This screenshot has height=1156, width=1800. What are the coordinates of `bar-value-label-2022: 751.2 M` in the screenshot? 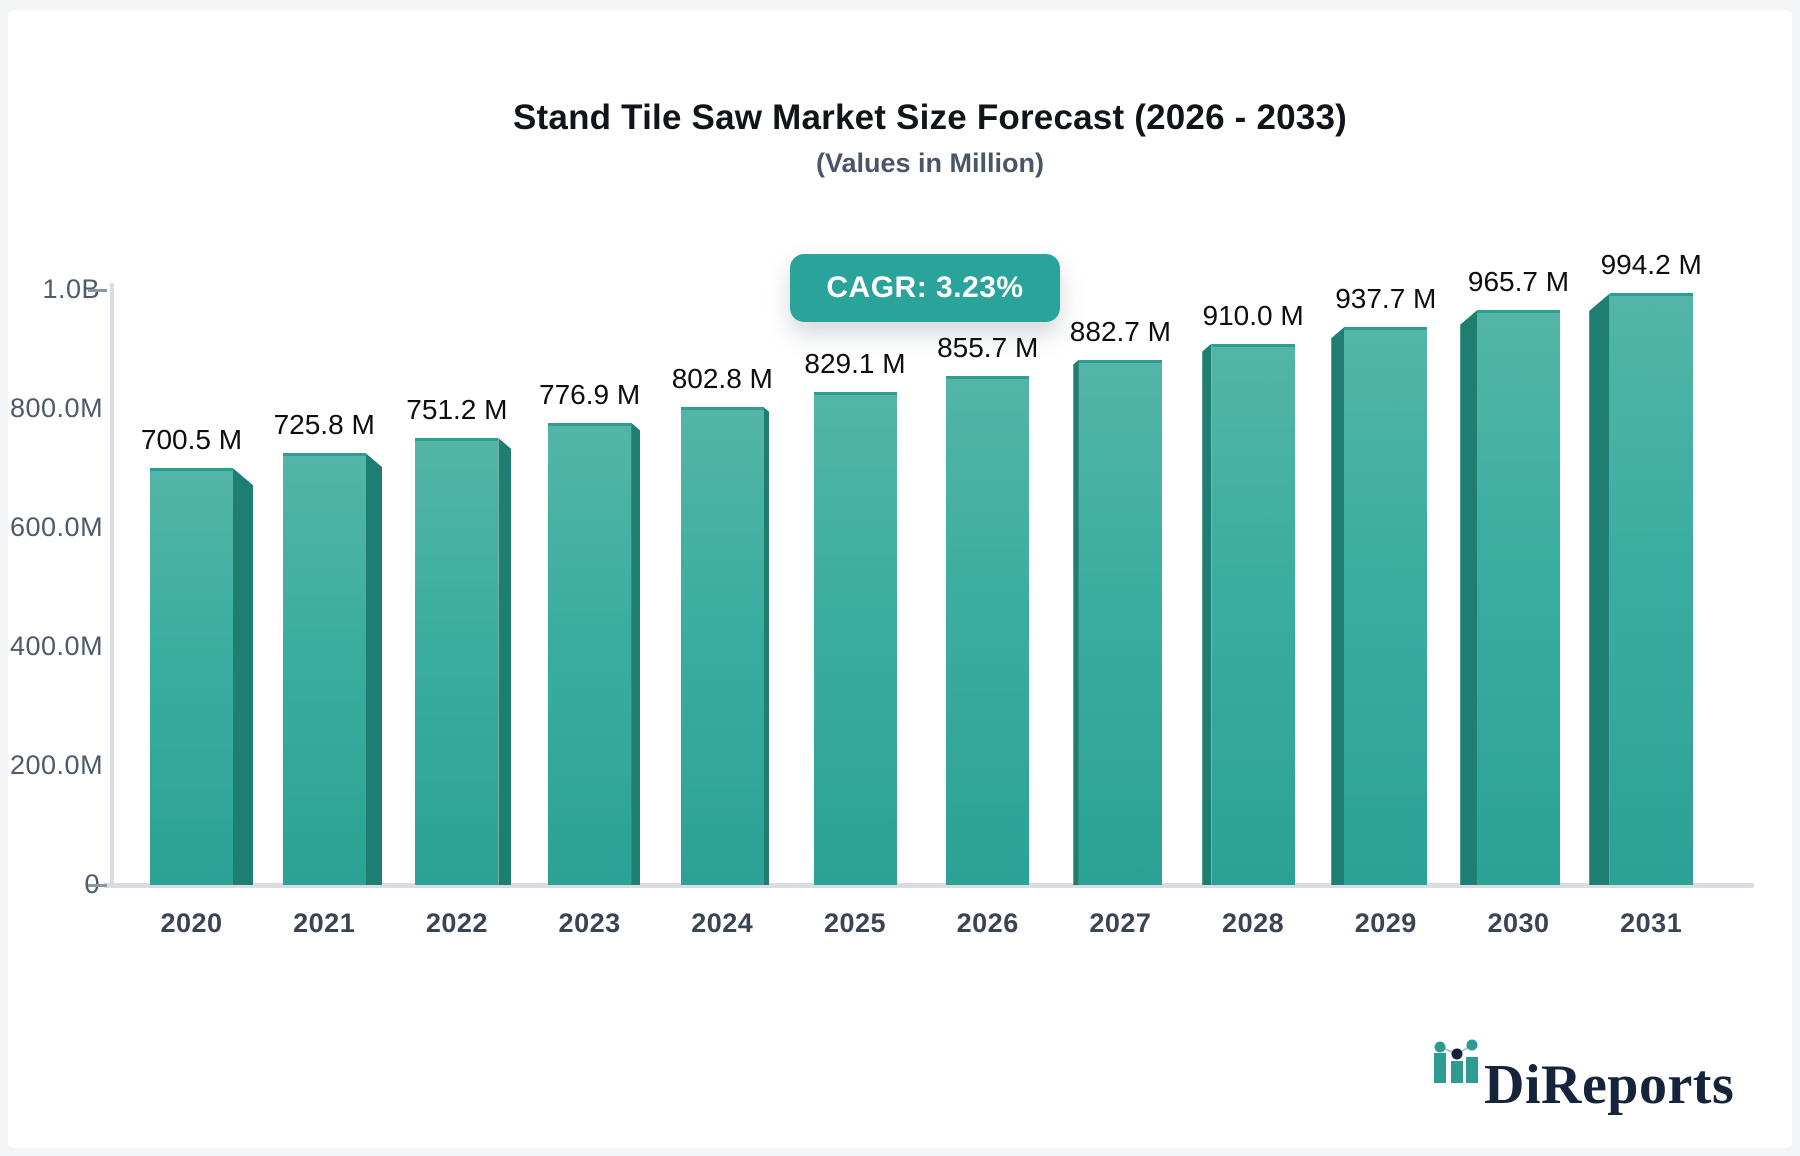 It's located at (457, 410).